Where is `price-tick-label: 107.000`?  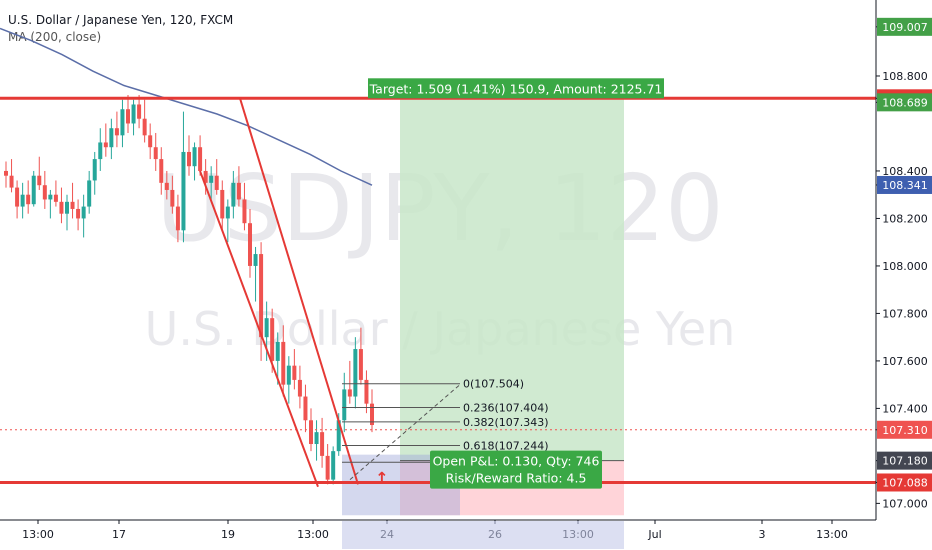
price-tick-label: 107.000 is located at coordinates (905, 503).